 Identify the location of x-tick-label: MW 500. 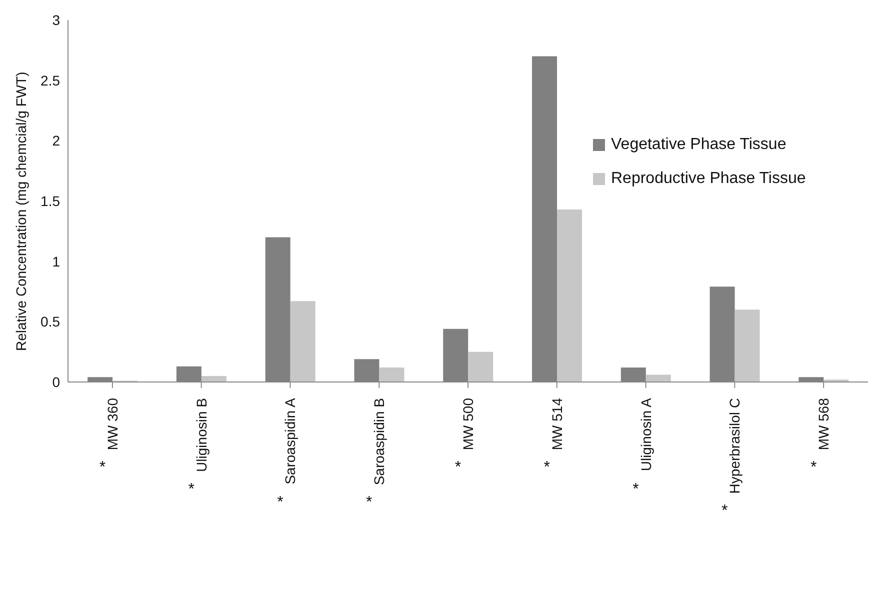
(468, 424).